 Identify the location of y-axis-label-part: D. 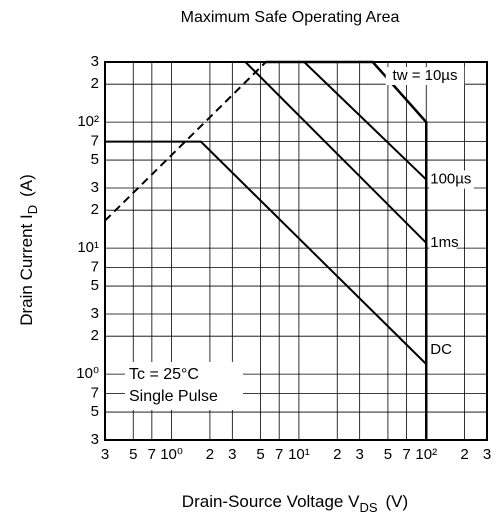
(32, 209).